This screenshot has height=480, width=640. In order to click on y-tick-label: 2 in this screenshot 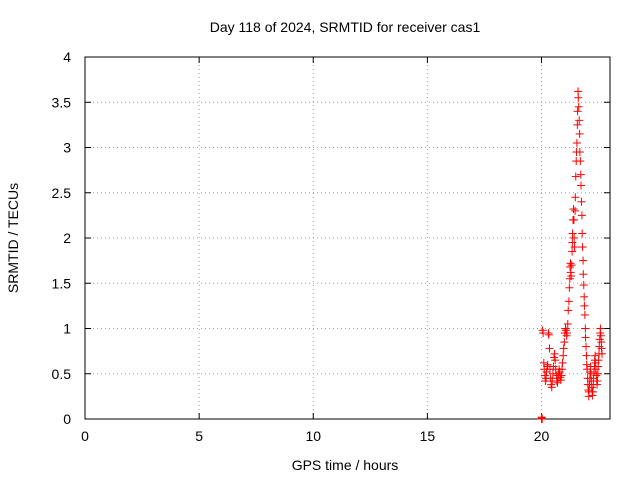, I will do `click(67, 238)`.